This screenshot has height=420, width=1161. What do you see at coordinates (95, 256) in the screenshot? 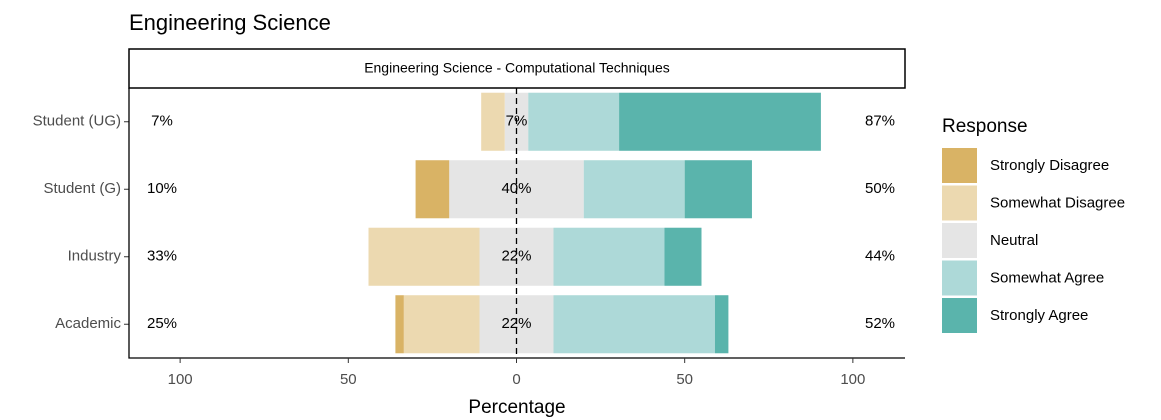
I see `y-tick-label: Industry` at bounding box center [95, 256].